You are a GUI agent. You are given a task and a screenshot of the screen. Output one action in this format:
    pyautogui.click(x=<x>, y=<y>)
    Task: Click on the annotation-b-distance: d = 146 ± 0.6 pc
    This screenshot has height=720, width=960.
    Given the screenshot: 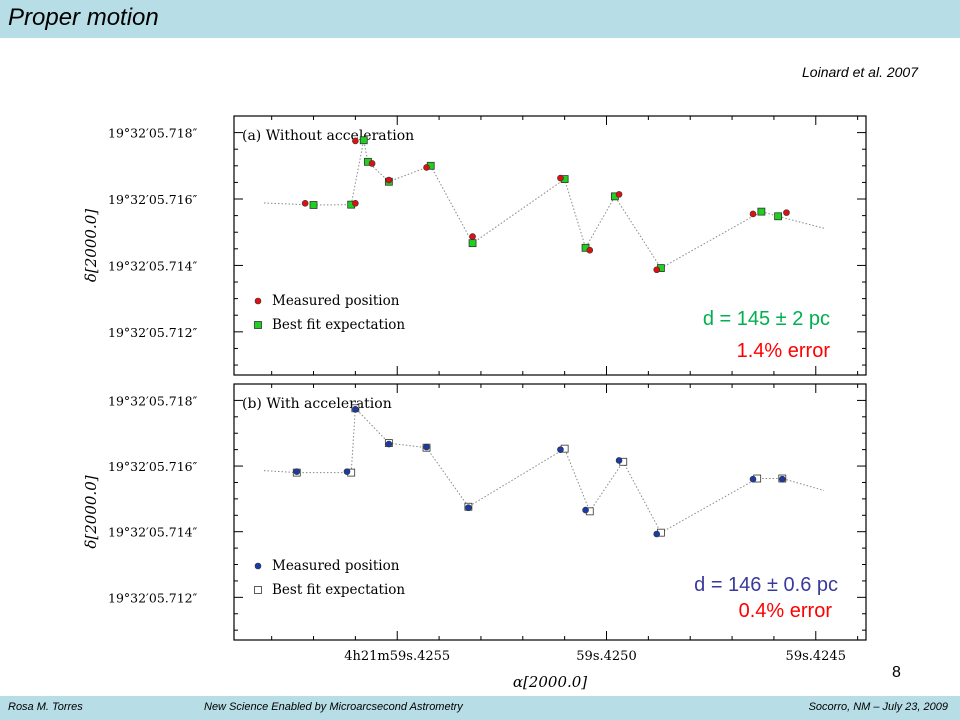 What is the action you would take?
    pyautogui.click(x=766, y=585)
    